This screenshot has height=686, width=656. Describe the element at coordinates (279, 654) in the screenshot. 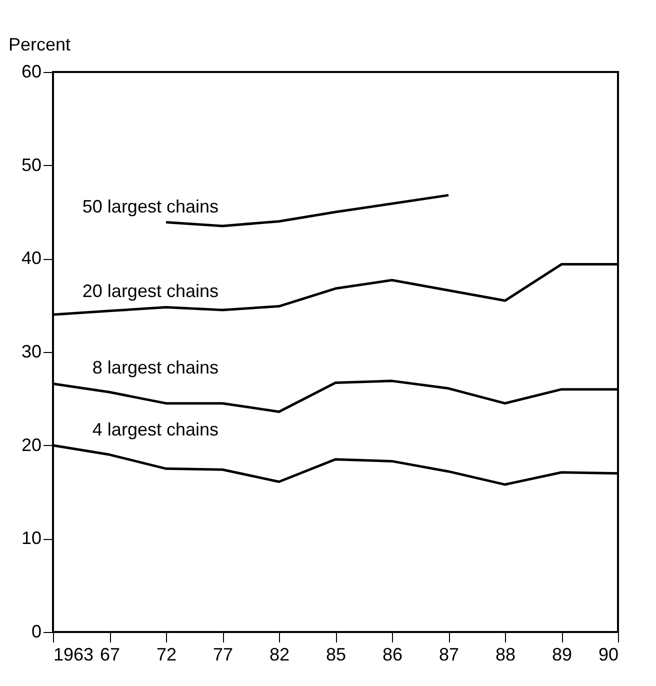

I see `x-tick-label: 82` at that location.